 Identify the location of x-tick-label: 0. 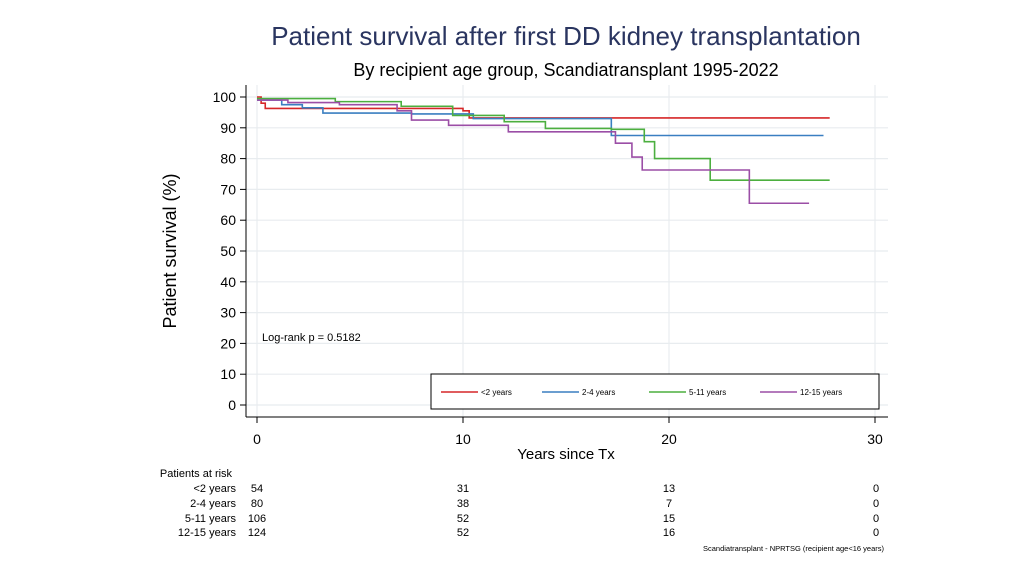
(257, 439).